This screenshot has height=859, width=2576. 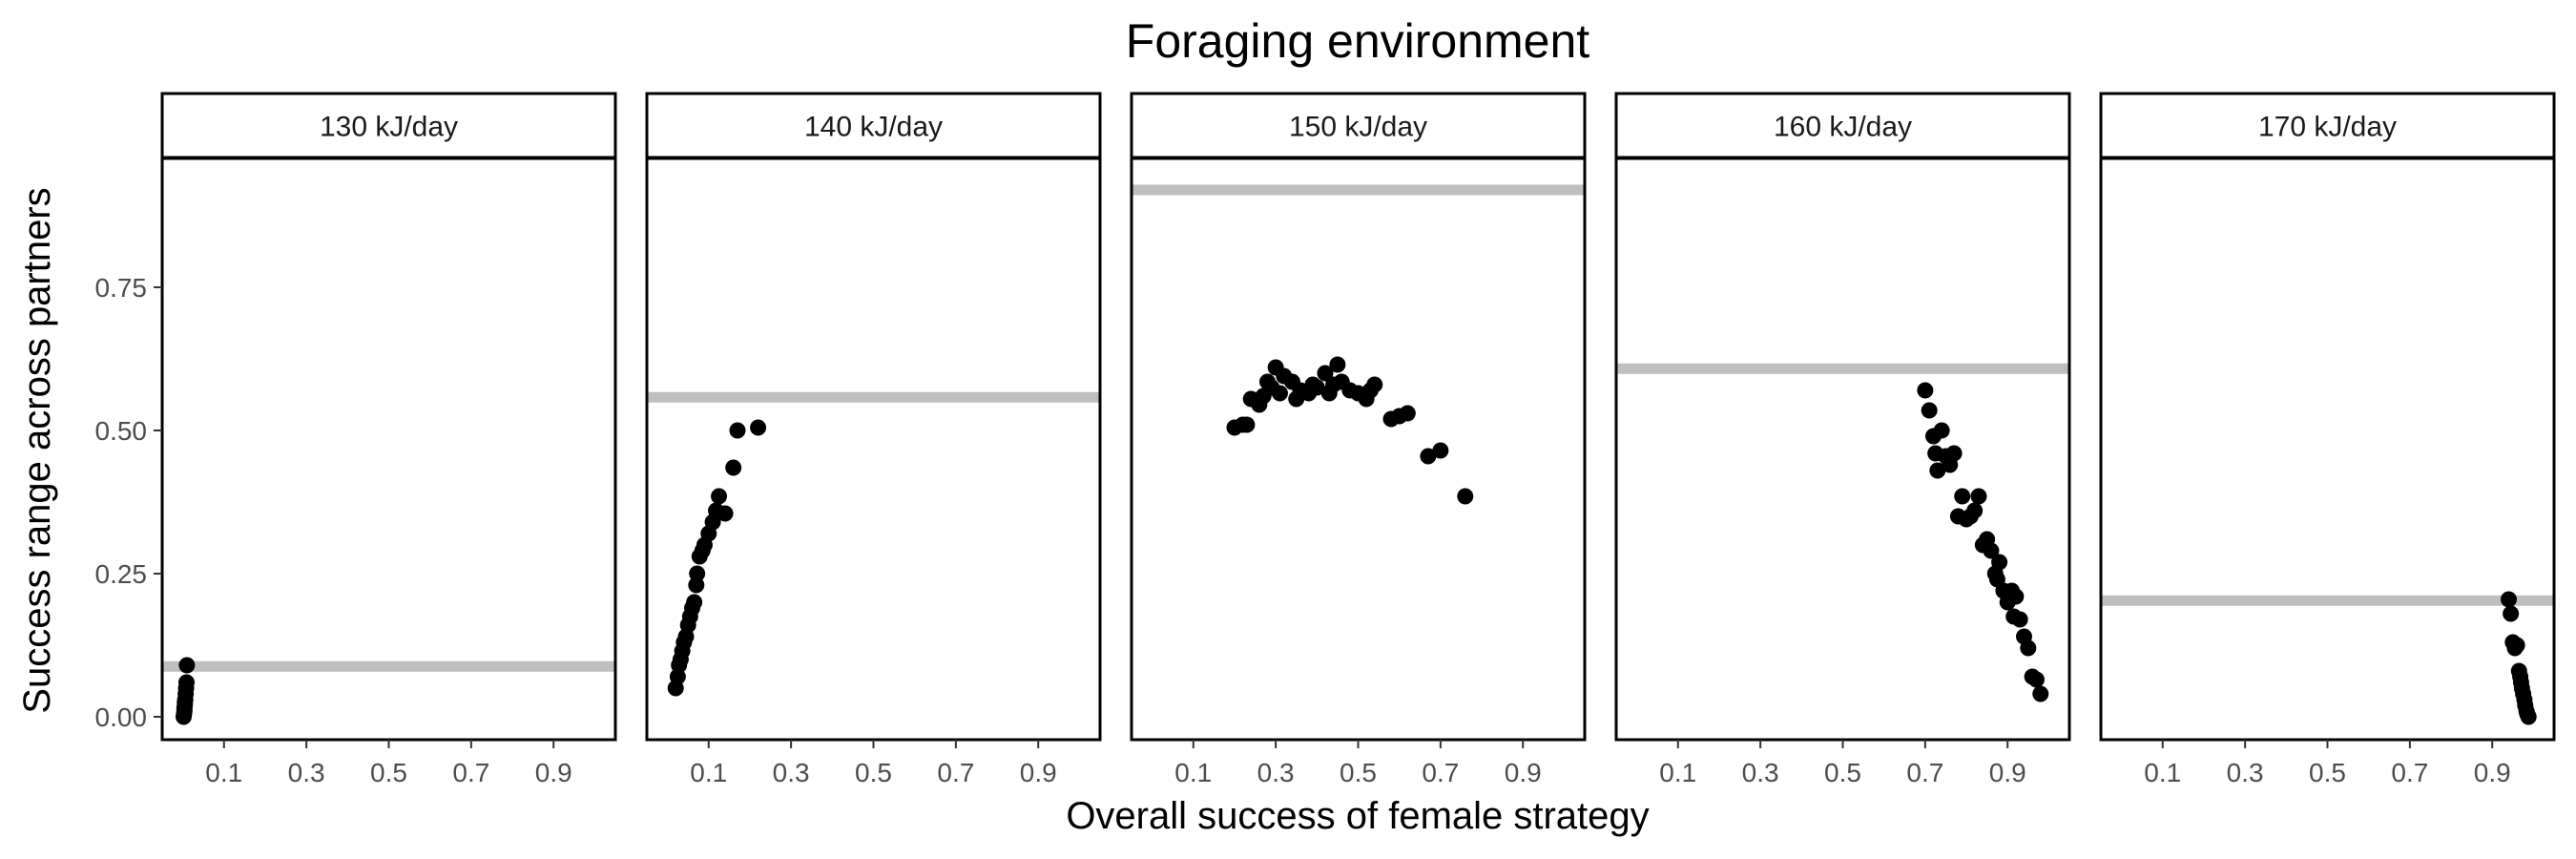 I want to click on strip-label: 160 kJ/day, so click(x=1843, y=127).